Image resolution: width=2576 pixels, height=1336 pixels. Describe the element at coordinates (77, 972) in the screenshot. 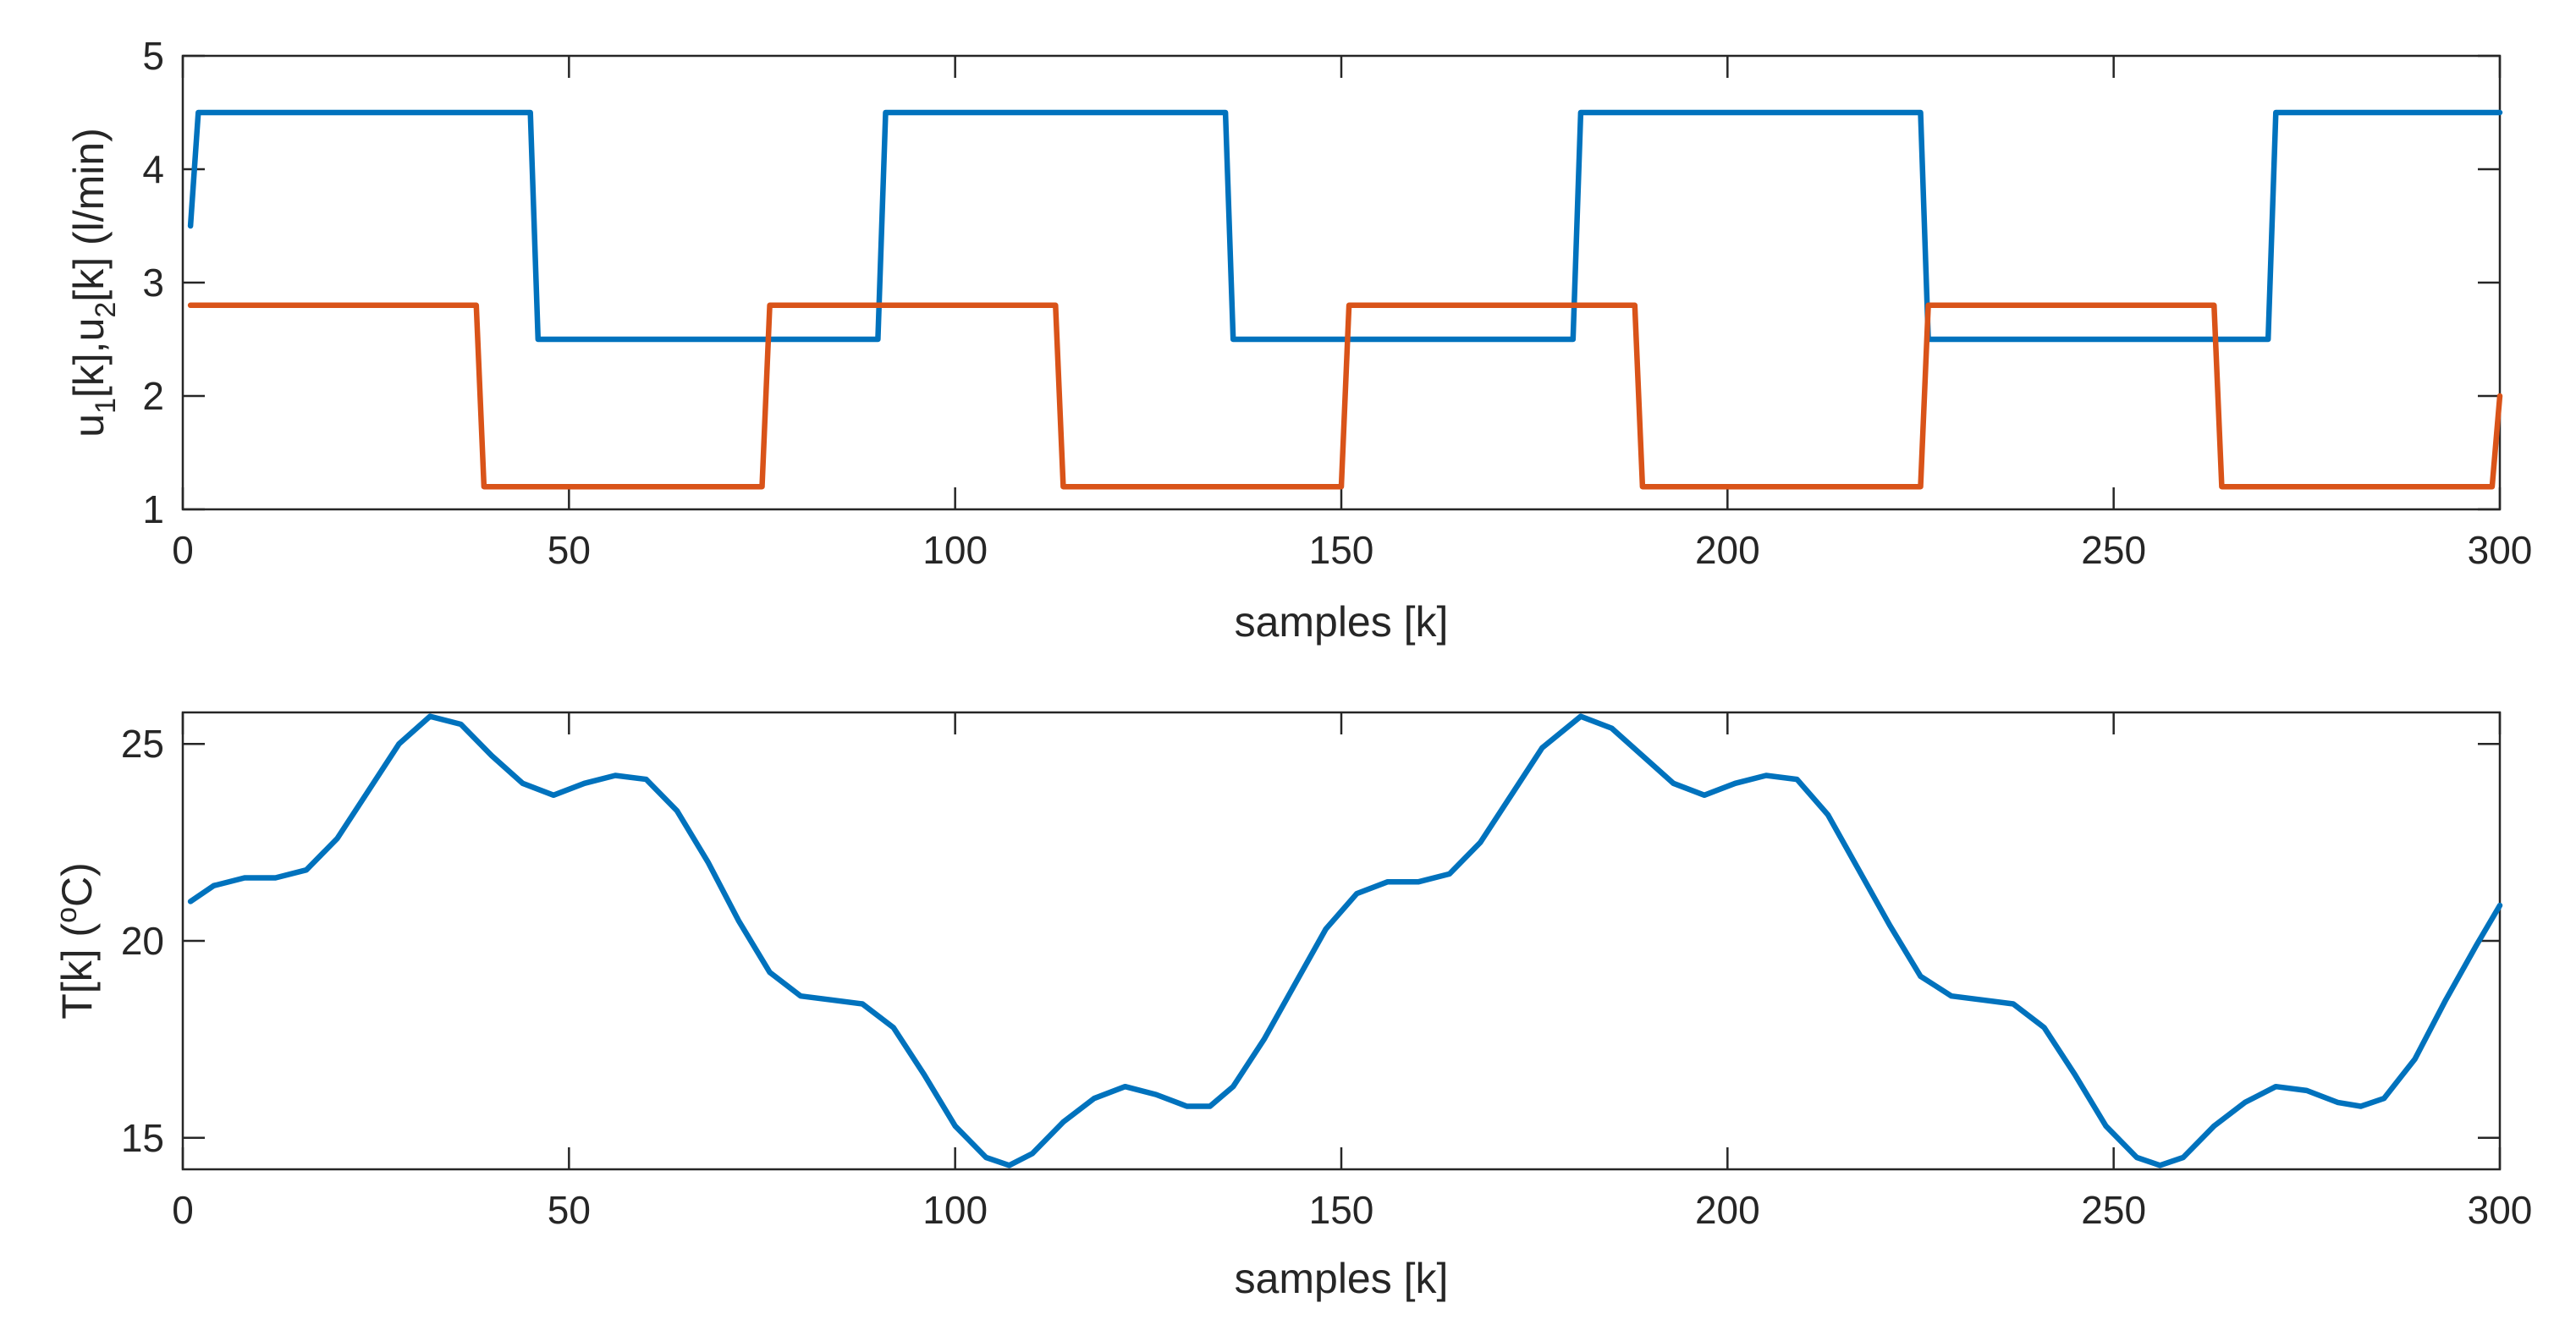

I see `ylabel-temp-base: T[k] (` at that location.